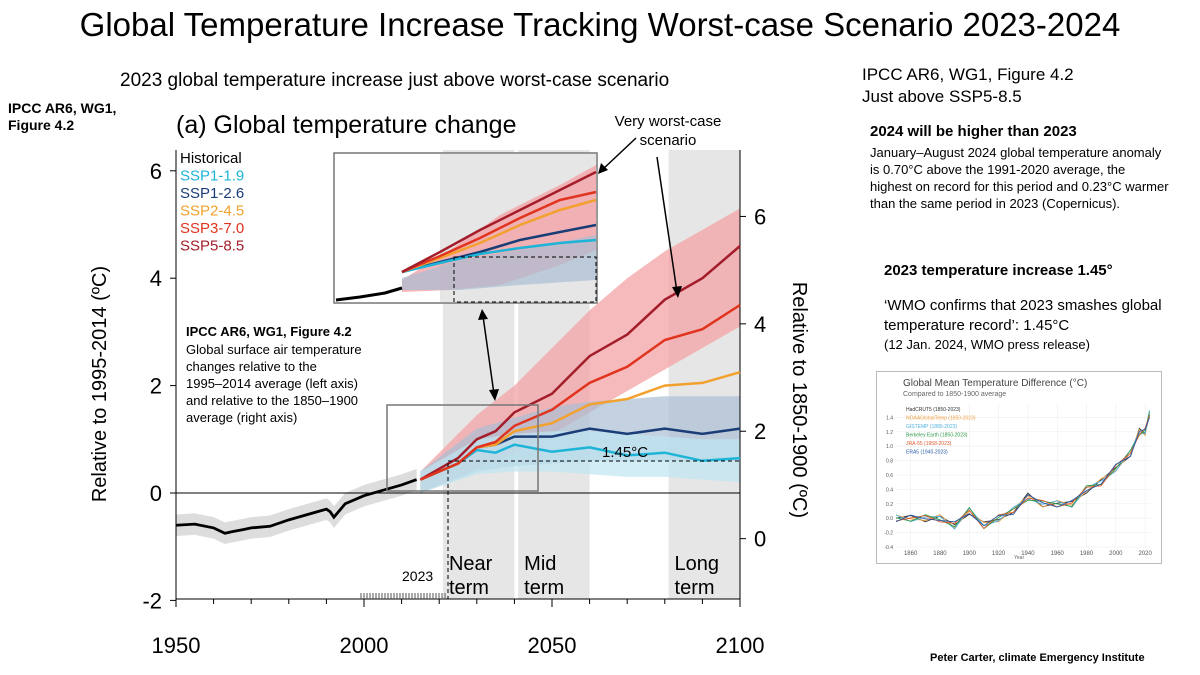 This screenshot has height=675, width=1200. What do you see at coordinates (483, 314) in the screenshot?
I see `zoom-arrowhead-top` at bounding box center [483, 314].